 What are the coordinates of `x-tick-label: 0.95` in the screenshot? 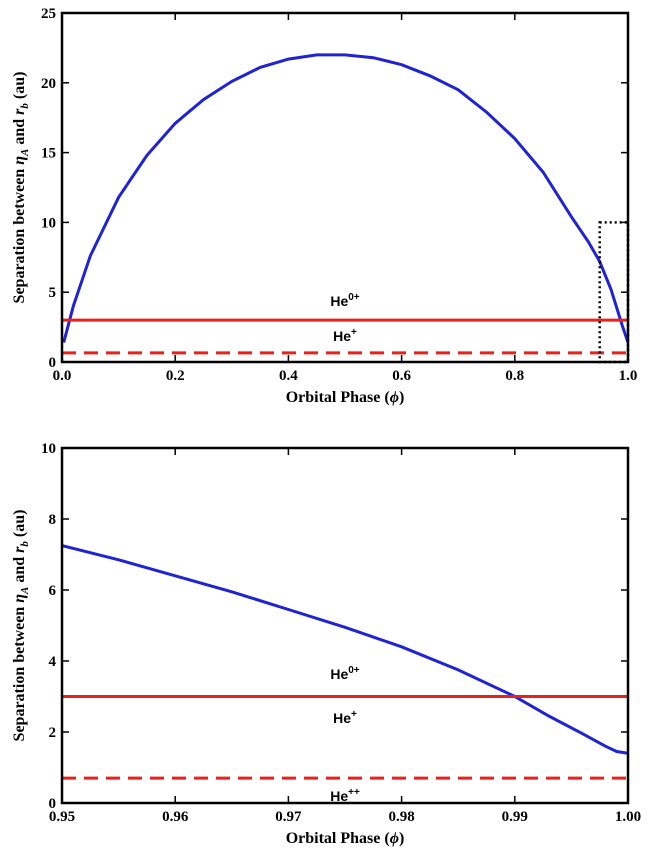 It's located at (62, 817).